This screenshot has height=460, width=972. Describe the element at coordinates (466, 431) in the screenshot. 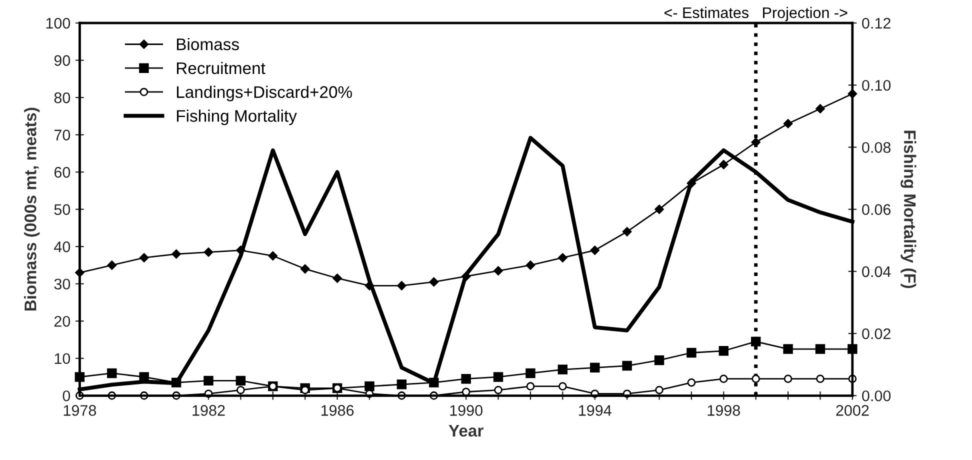

I see `x-axis-title: Year` at that location.